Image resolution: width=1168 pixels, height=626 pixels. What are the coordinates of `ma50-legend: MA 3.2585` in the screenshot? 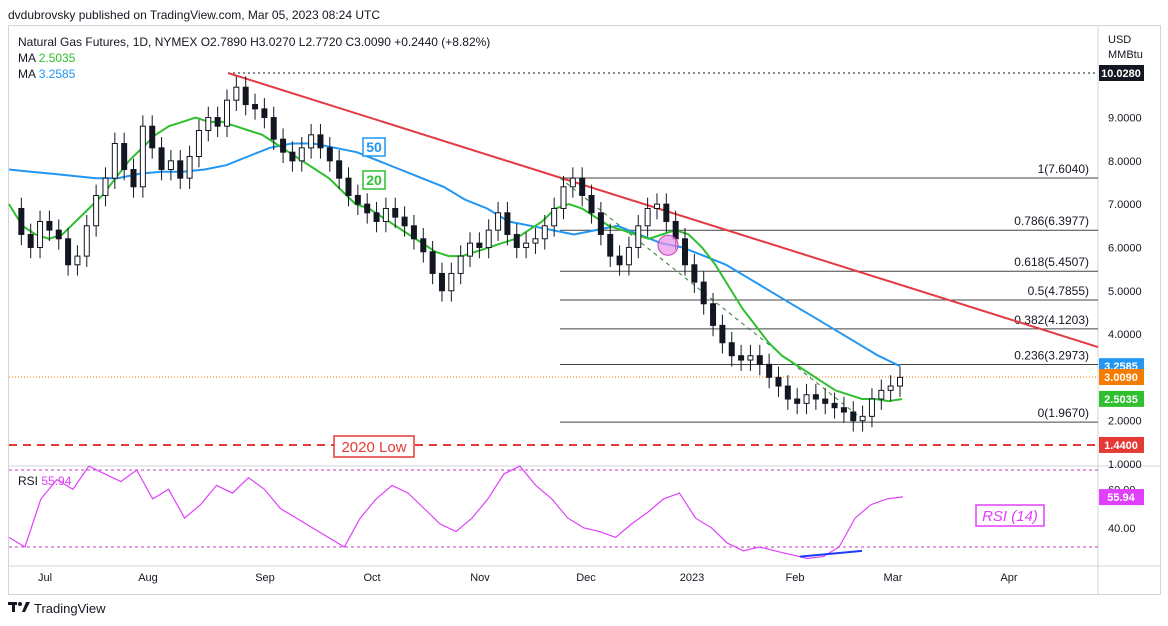 It's located at (254, 74).